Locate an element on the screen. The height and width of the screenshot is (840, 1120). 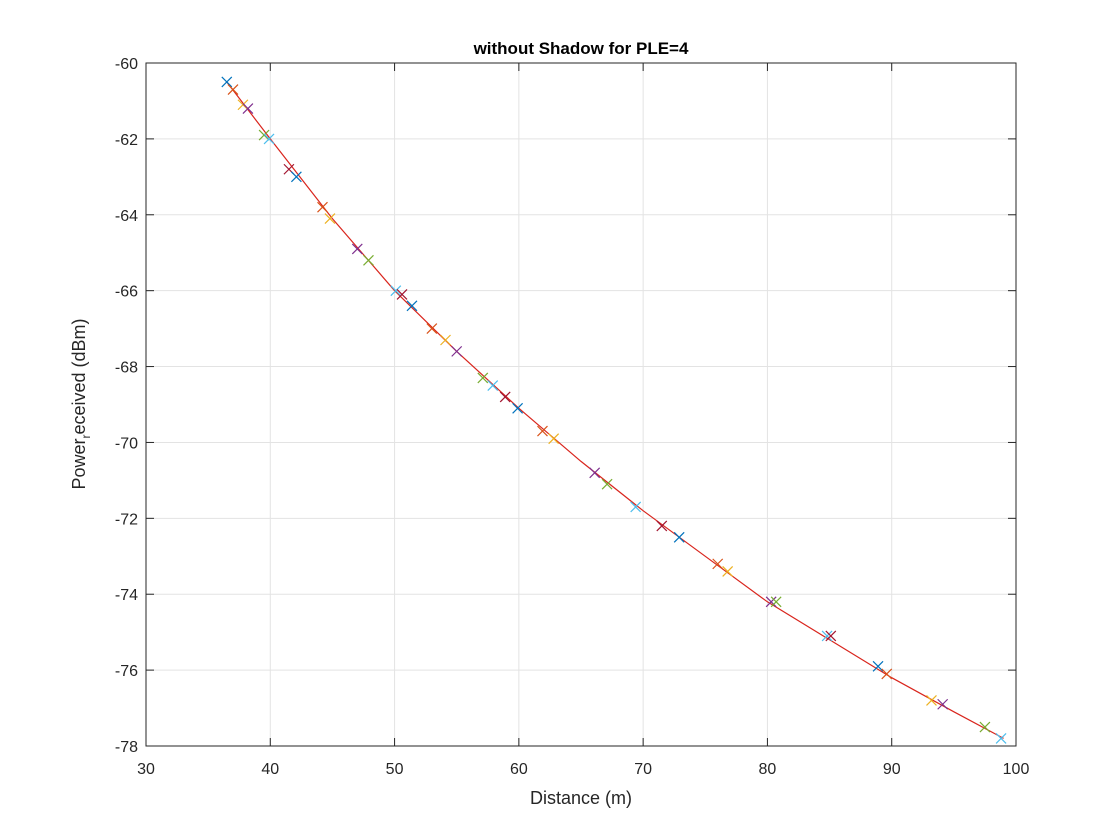
chart-title: without Shadow for PLE=4 is located at coordinates (581, 48).